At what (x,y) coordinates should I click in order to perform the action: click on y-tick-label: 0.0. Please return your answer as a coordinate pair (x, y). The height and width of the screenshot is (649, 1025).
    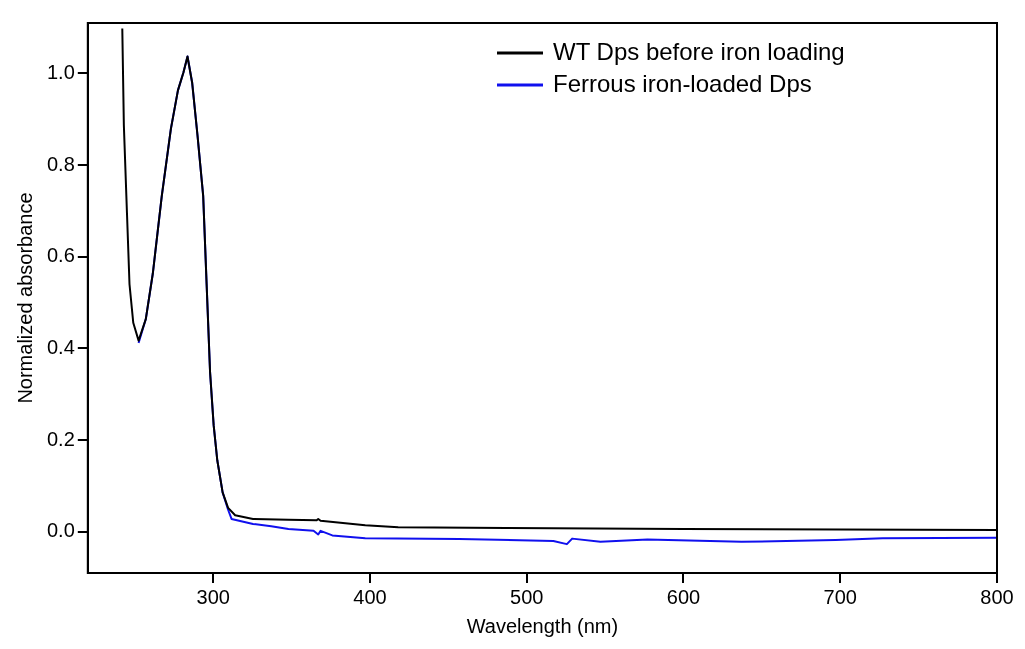
    Looking at the image, I should click on (60, 530).